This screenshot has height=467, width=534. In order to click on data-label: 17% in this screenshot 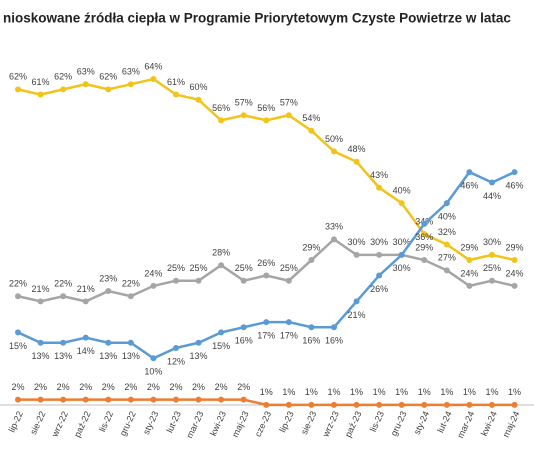, I will do `click(289, 335)`.